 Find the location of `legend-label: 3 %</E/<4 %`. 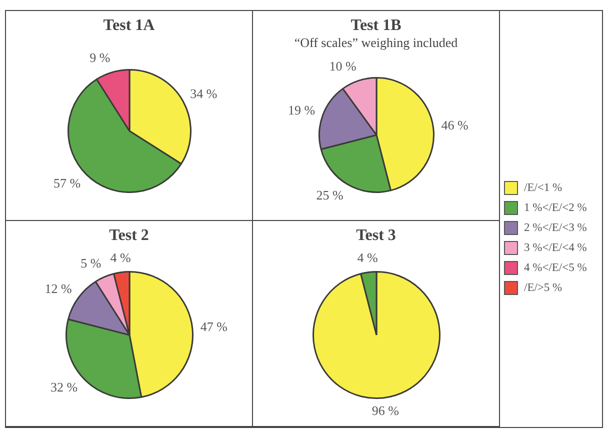

legend-label: 3 %</E/<4 % is located at coordinates (555, 248).